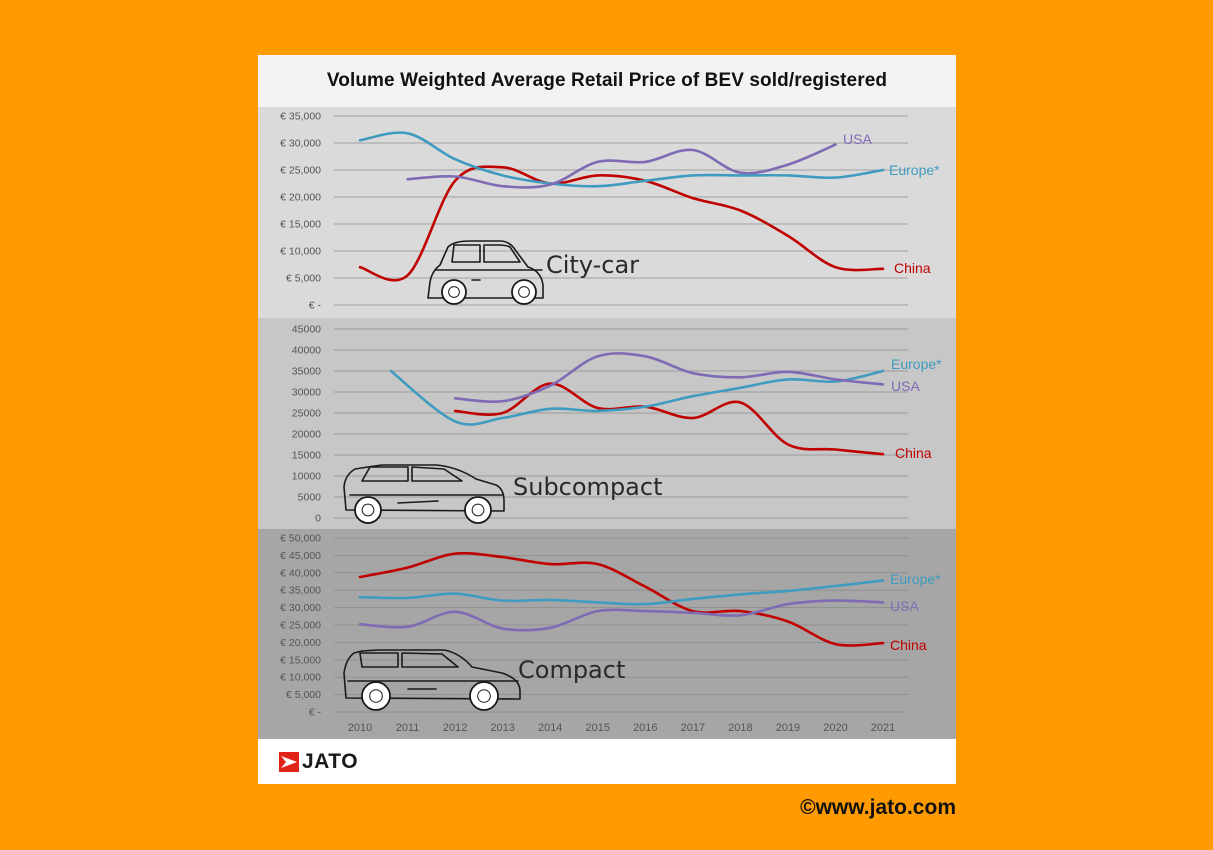 This screenshot has width=1213, height=850. Describe the element at coordinates (645, 728) in the screenshot. I see `x-tick-label: 2016` at that location.